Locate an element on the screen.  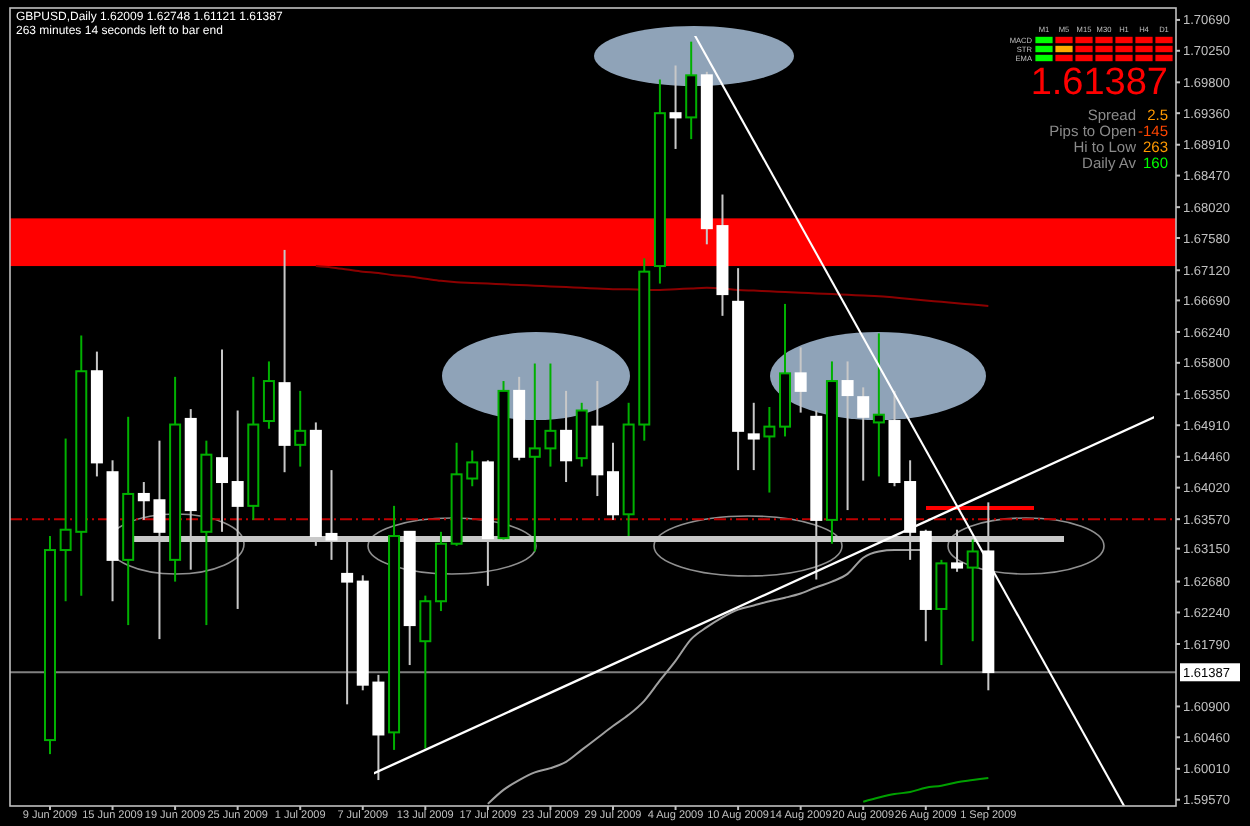
text: 1.61387 is located at coordinates (1099, 83).